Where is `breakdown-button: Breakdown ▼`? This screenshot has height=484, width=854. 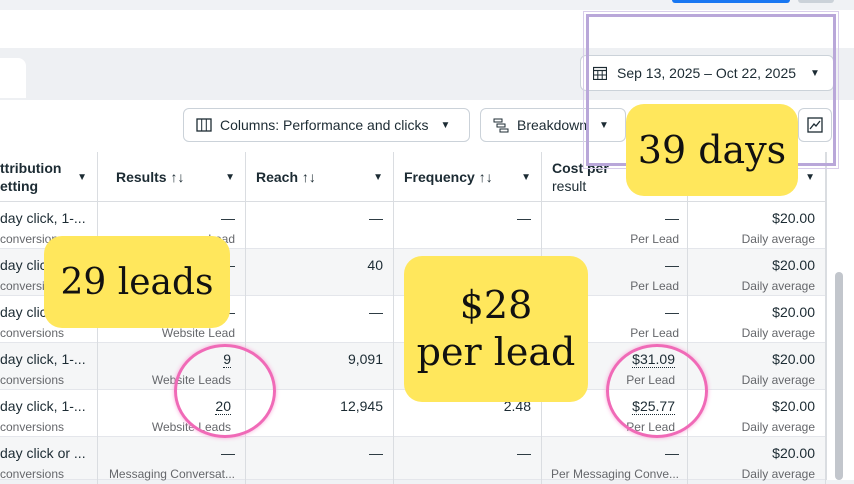
breakdown-button: Breakdown ▼ is located at coordinates (553, 125).